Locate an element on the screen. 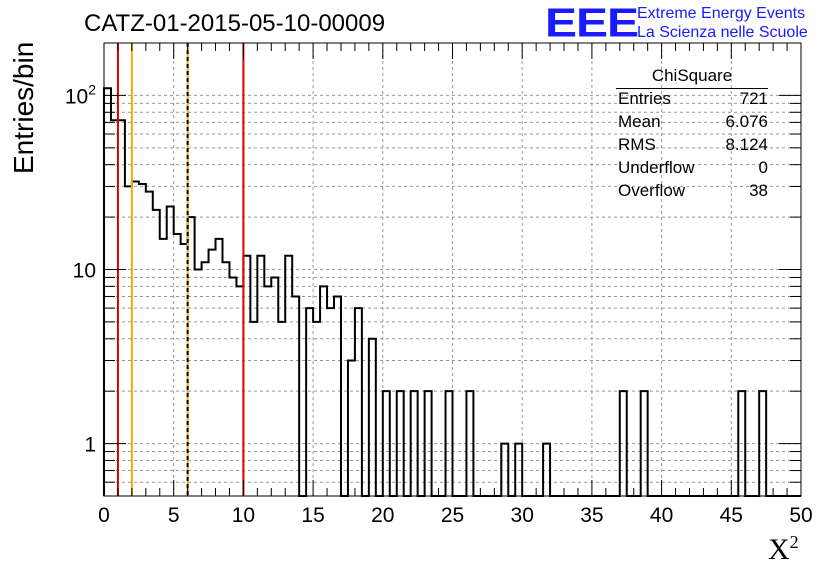 Image resolution: width=836 pixels, height=572 pixels. x-tick-label: 10 is located at coordinates (243, 515).